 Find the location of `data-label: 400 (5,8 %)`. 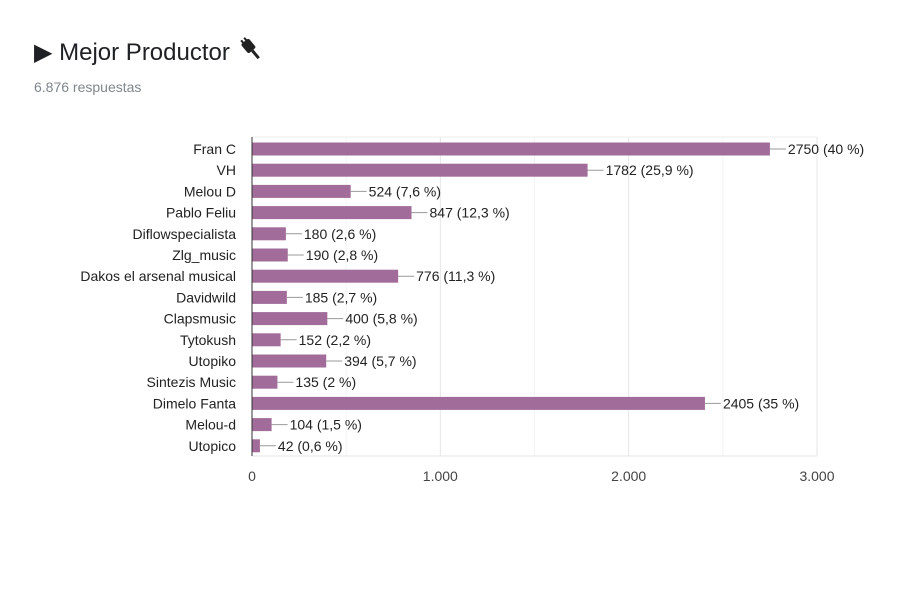

data-label: 400 (5,8 %) is located at coordinates (381, 319).